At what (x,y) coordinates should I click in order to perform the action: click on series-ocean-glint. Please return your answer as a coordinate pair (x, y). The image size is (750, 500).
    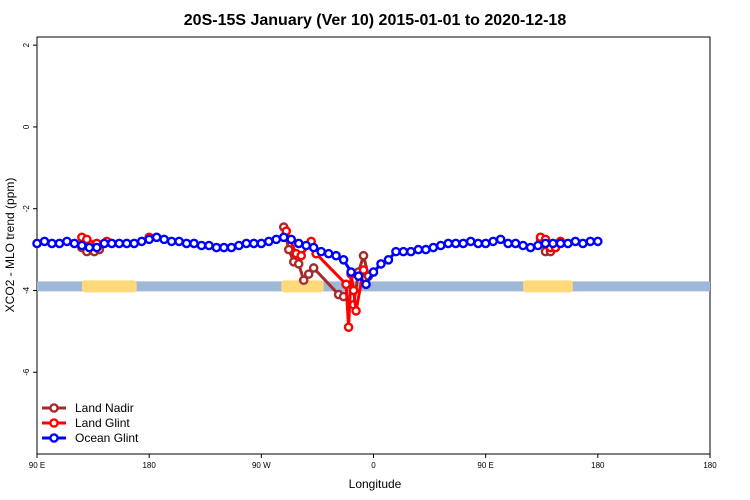
    Looking at the image, I should click on (317, 261).